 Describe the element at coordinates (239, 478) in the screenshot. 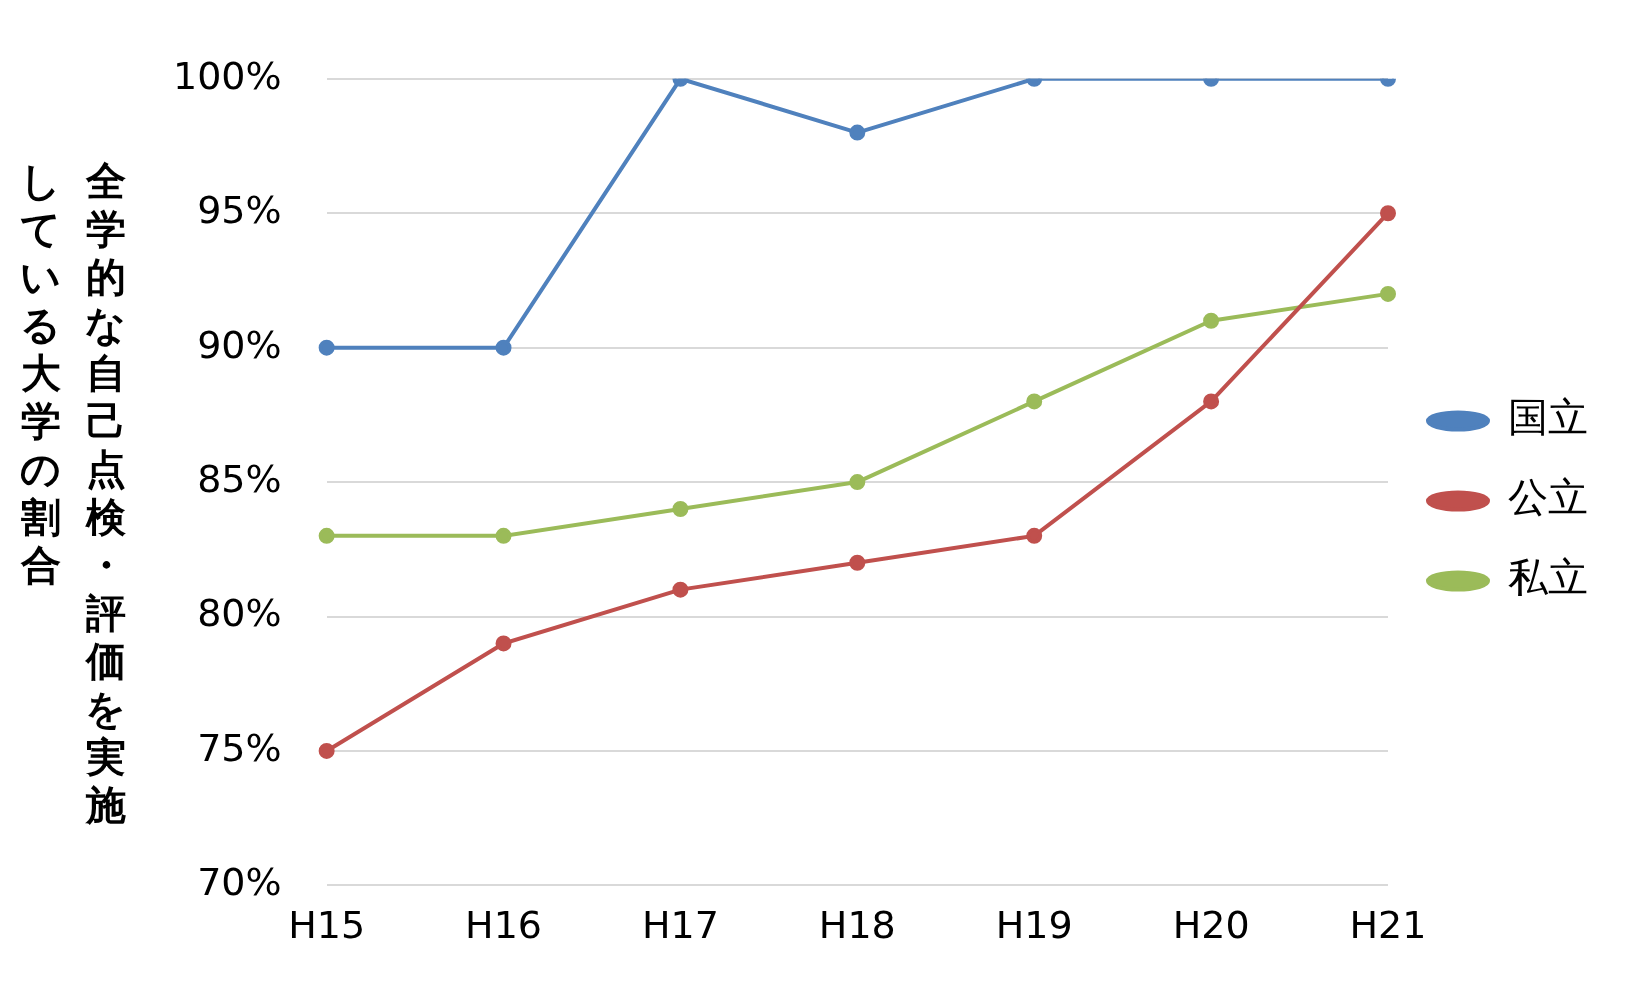

I see `y-tick-label: 85%` at that location.